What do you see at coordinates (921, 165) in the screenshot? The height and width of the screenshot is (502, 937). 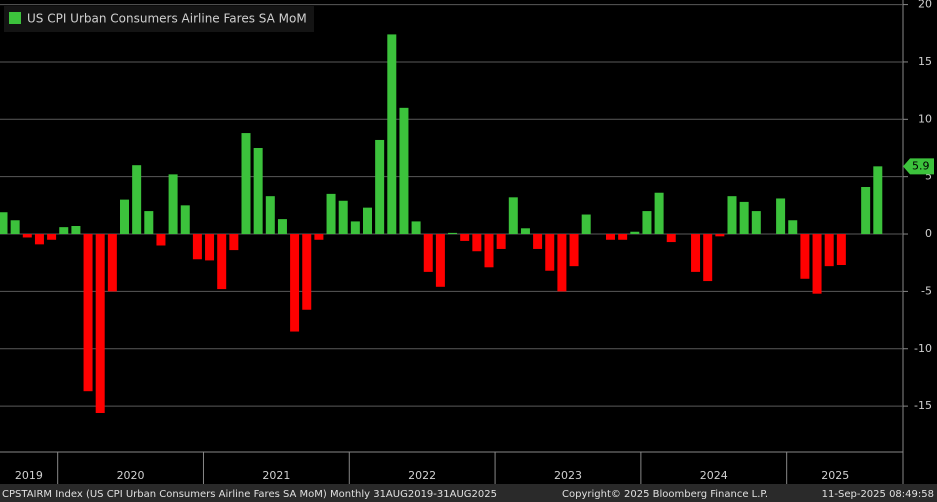 I see `last-value-label: 5.9` at bounding box center [921, 165].